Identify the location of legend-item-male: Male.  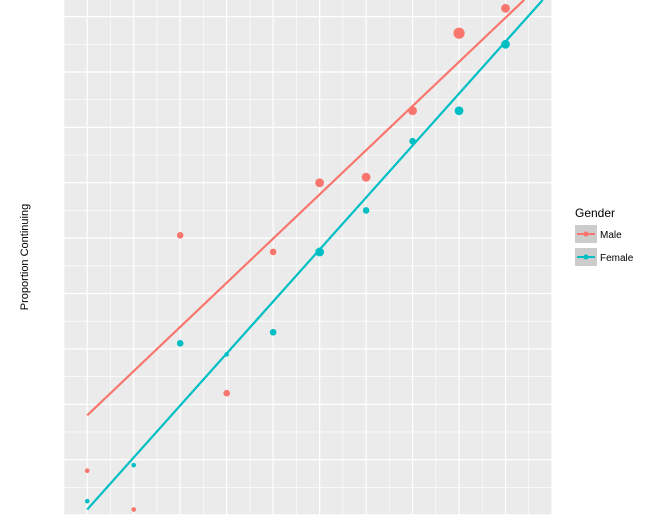
(598, 234).